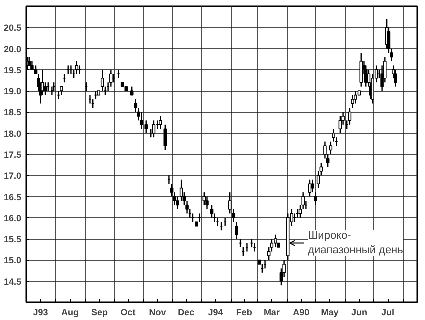 The height and width of the screenshot is (320, 425). I want to click on y-tick-label: 15.0, so click(13, 261).